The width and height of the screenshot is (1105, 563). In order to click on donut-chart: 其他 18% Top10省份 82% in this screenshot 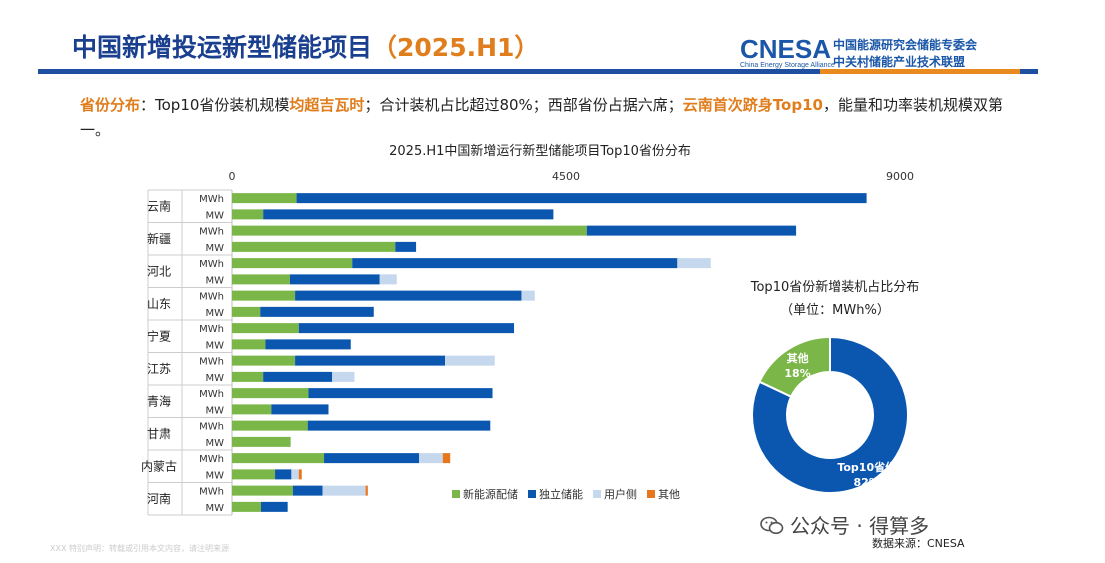, I will do `click(830, 414)`.